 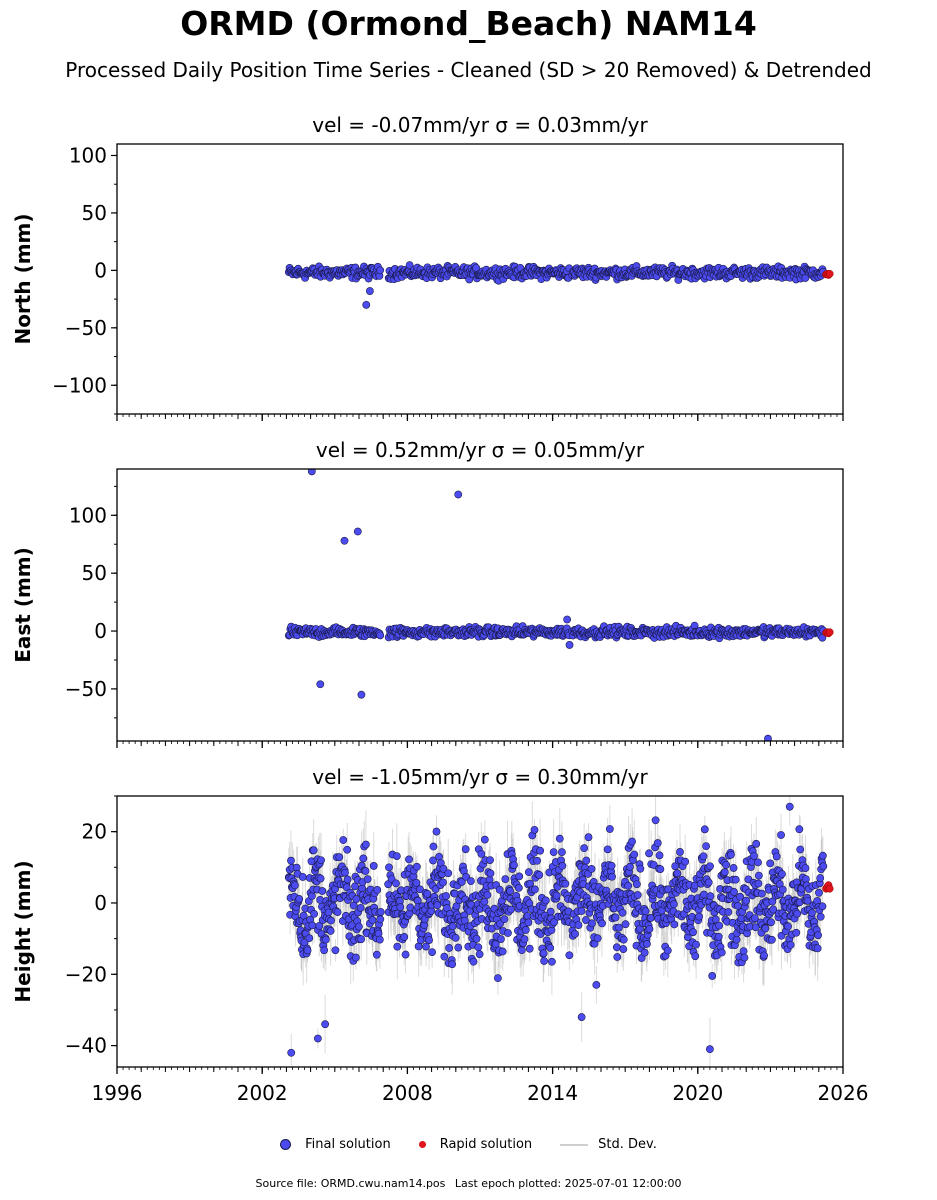 I want to click on plot-area, so click(x=559, y=285).